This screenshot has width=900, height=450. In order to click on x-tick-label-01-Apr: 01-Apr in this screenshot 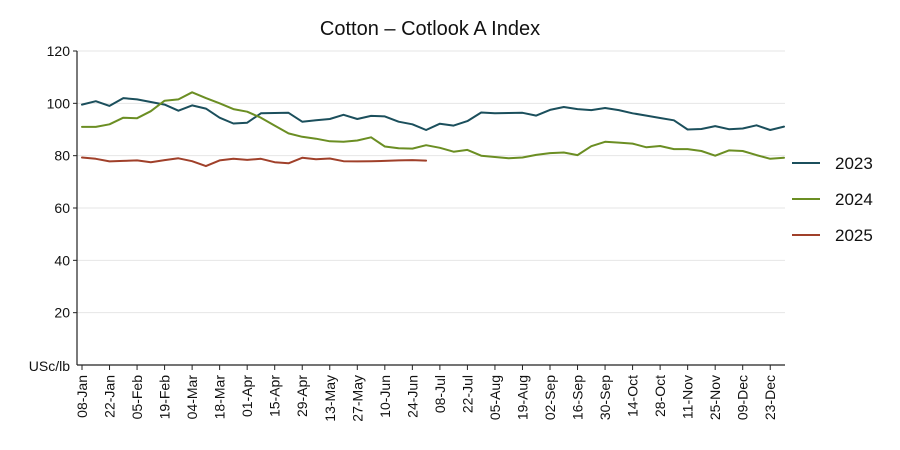, I will do `click(247, 396)`.